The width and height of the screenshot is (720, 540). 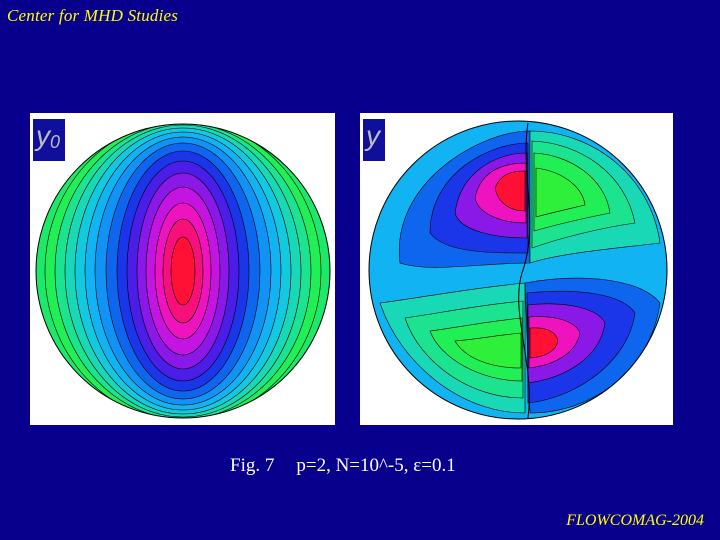 I want to click on panel-label-y0: y0, so click(x=49, y=140).